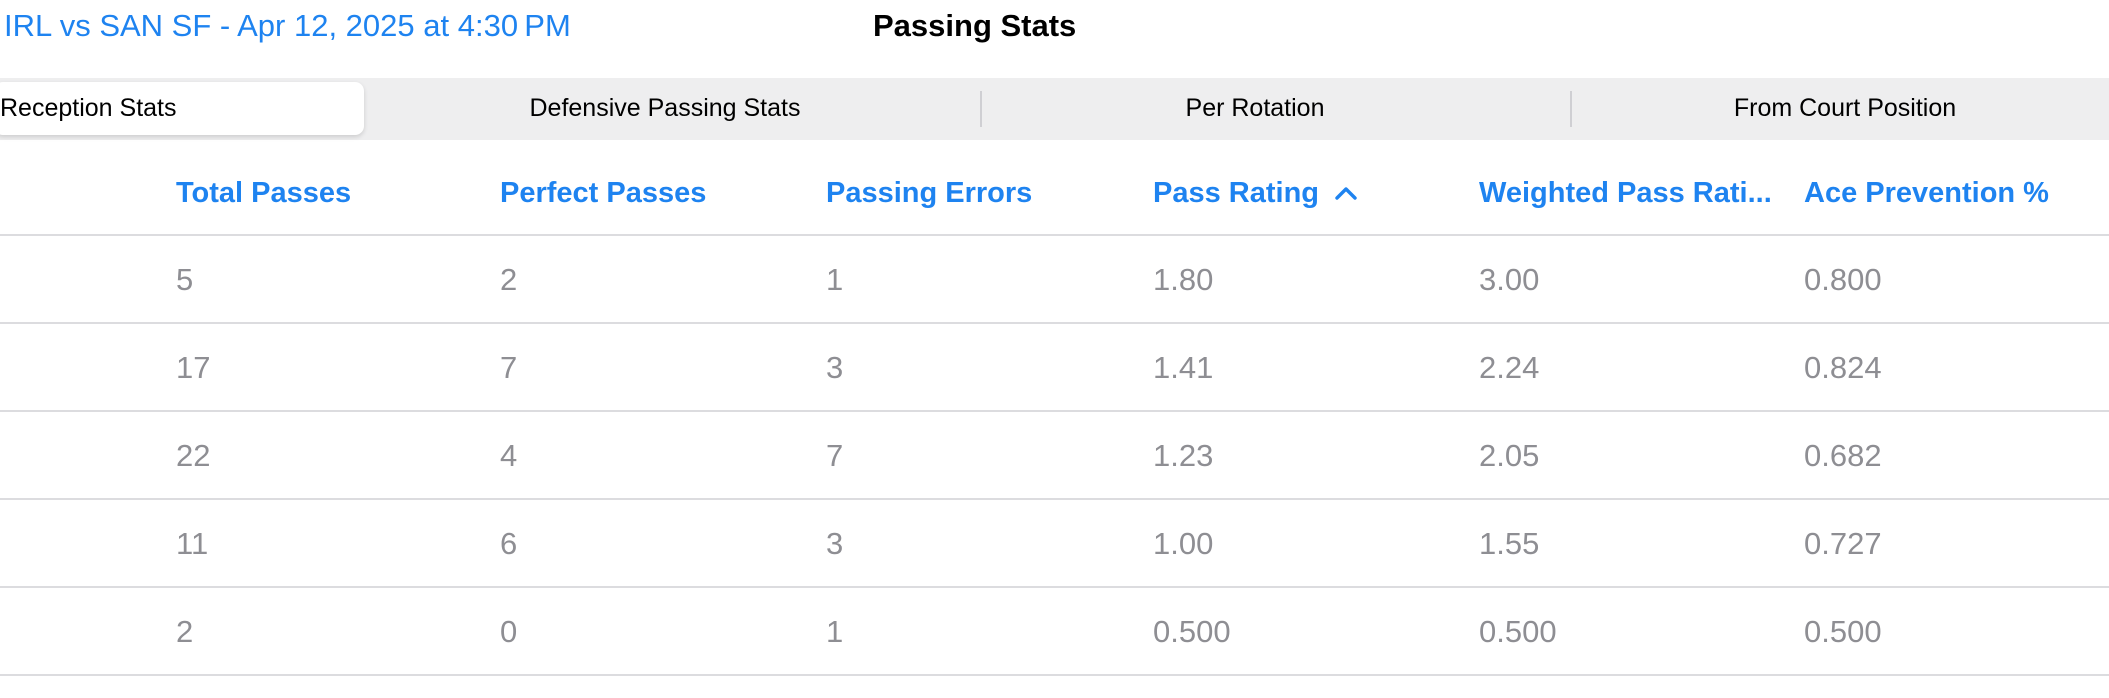 The image size is (2109, 698). I want to click on table-cell: 0.727, so click(1843, 543).